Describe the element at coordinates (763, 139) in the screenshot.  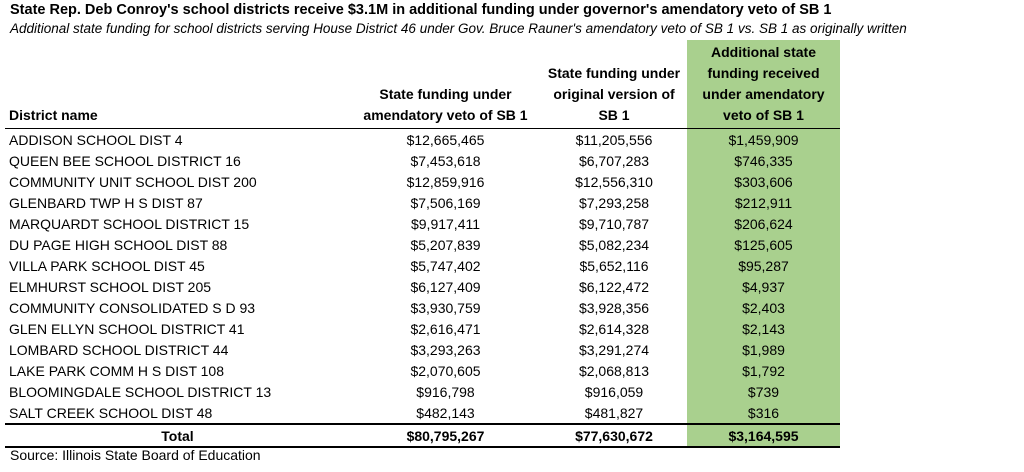
I see `additional-funding-cell: $1,459,909` at that location.